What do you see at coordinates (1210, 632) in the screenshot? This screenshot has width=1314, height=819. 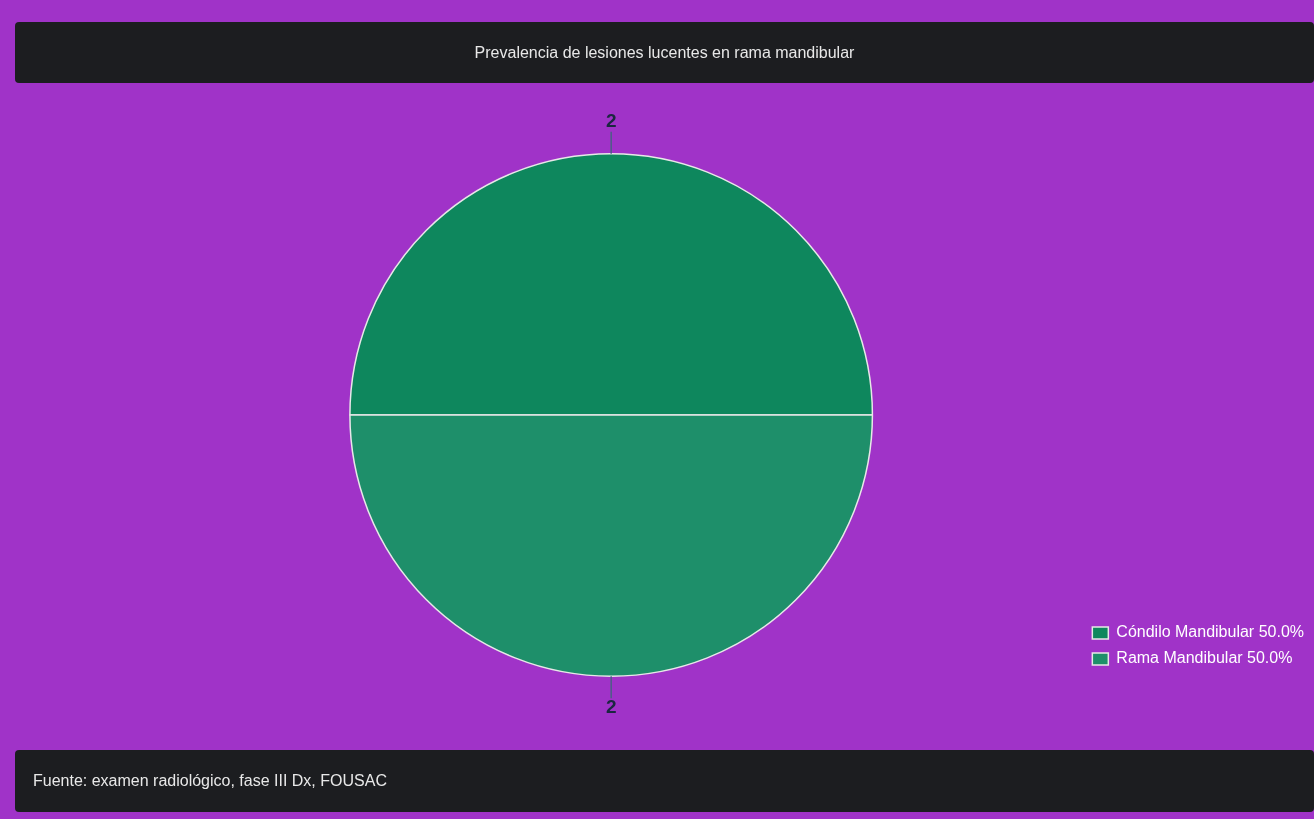 I see `legend-label: Cóndilo Mandibular 50.0%` at bounding box center [1210, 632].